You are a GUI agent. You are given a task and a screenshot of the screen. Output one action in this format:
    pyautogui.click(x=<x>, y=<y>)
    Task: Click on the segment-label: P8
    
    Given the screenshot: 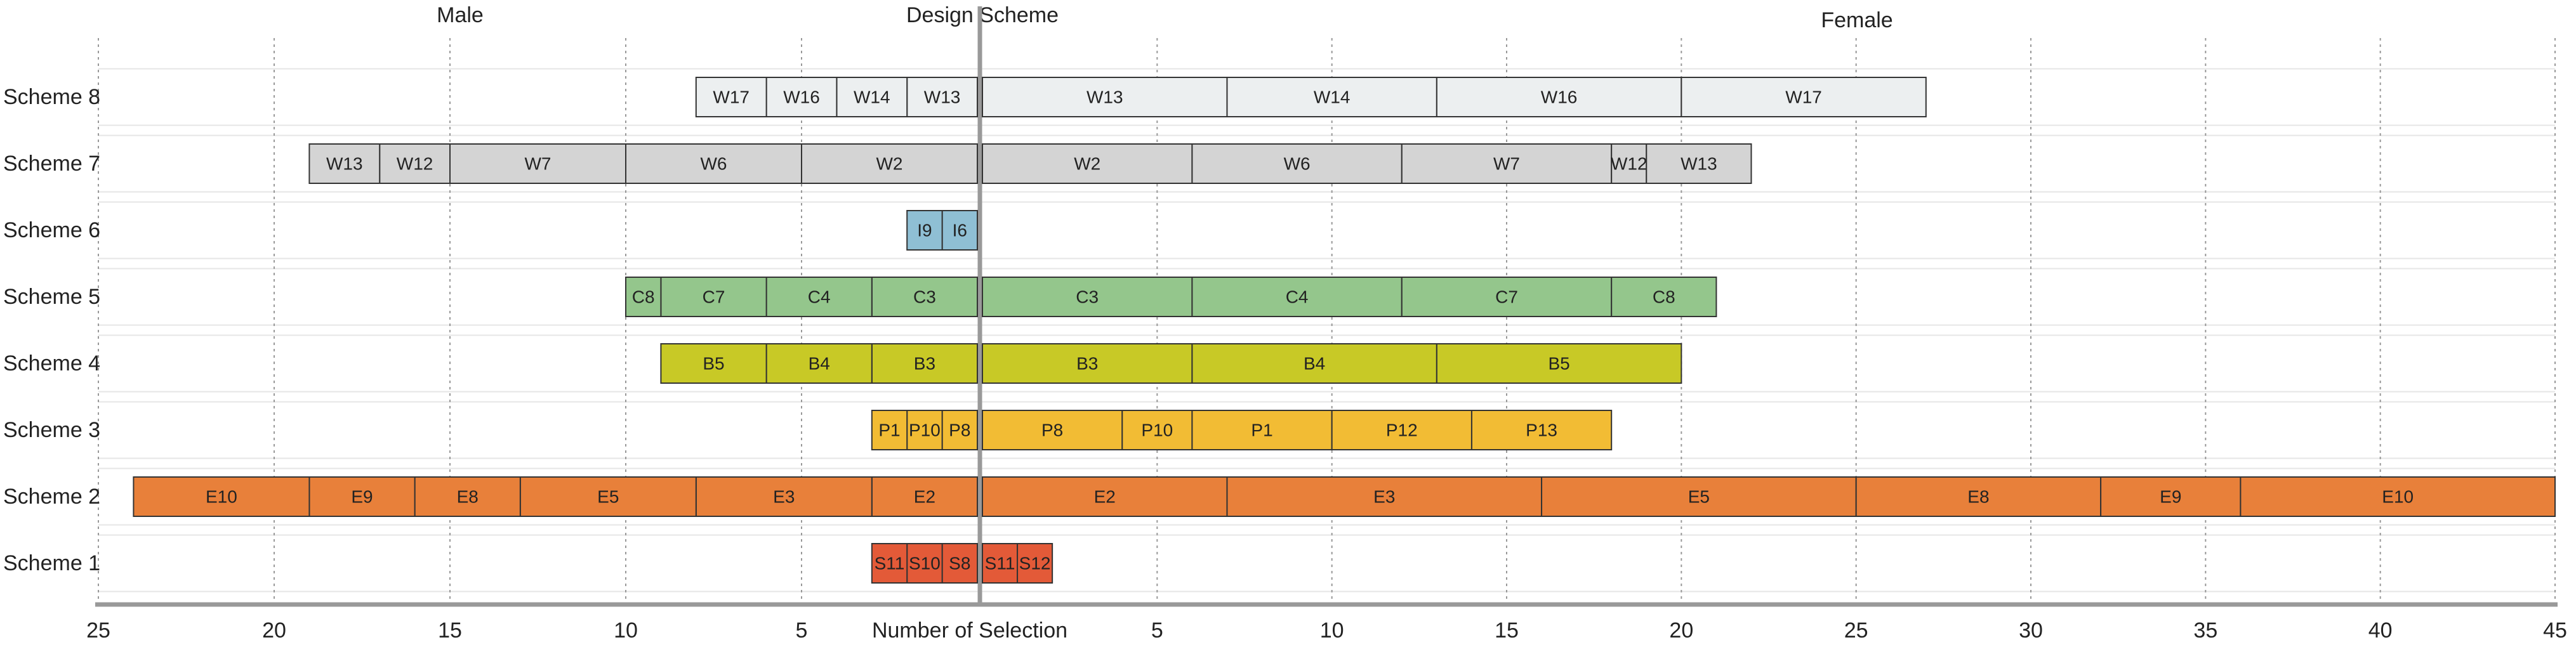 What is the action you would take?
    pyautogui.click(x=959, y=430)
    